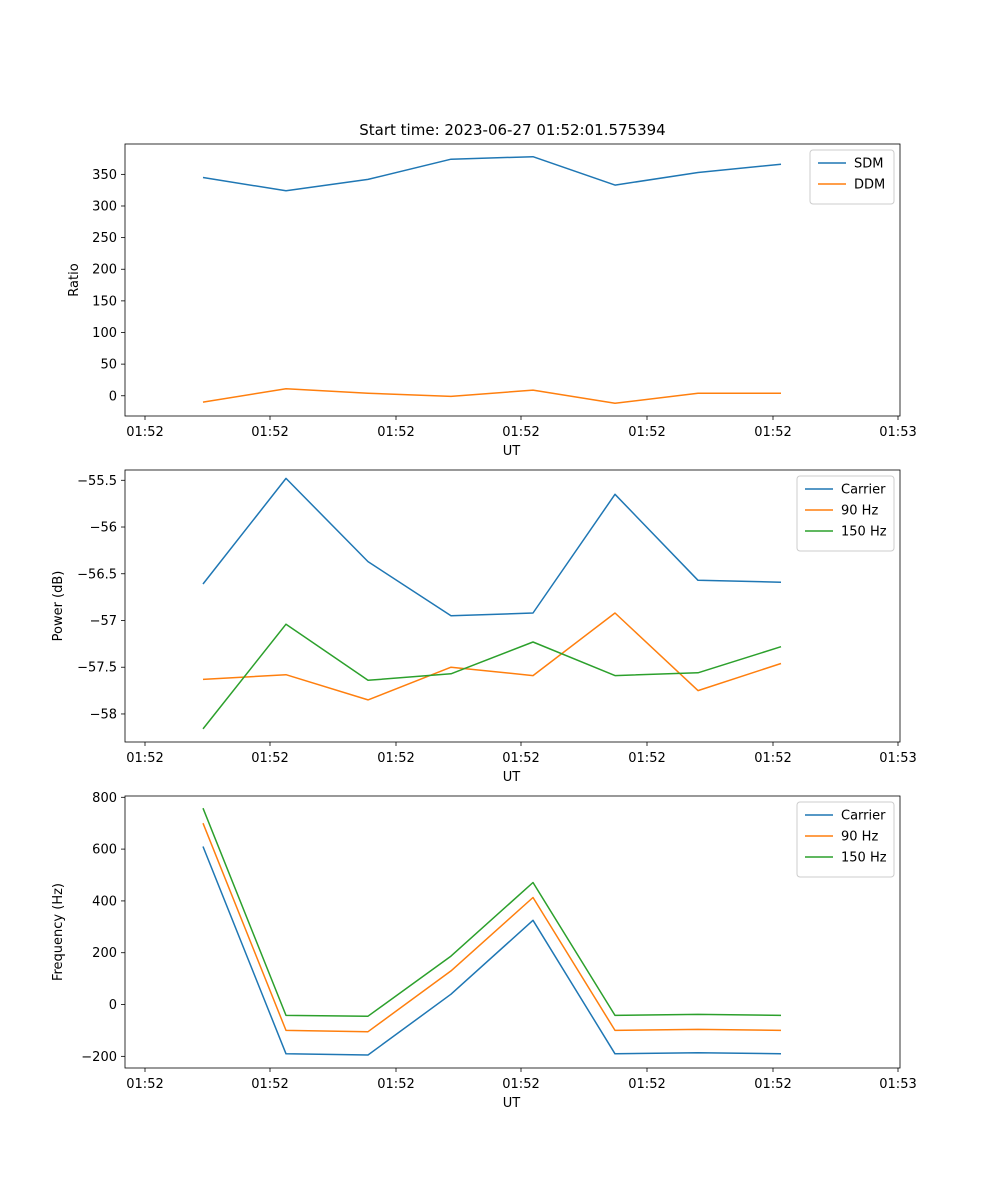  Describe the element at coordinates (852, 177) in the screenshot. I see `legend: SDM DDM` at that location.